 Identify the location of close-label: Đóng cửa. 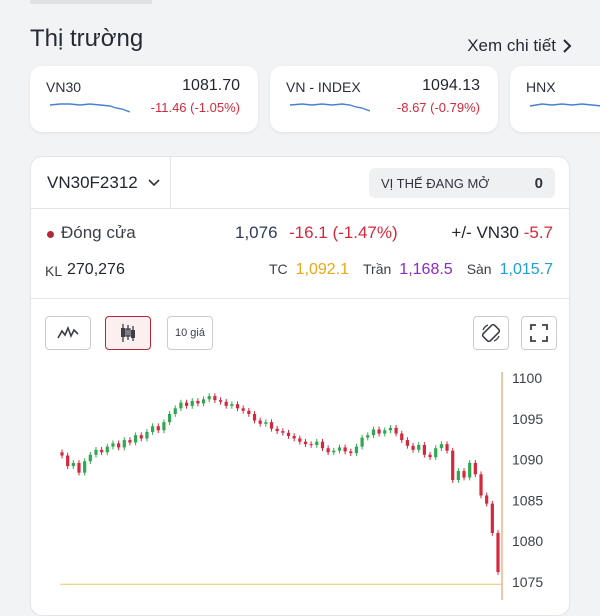
(98, 232).